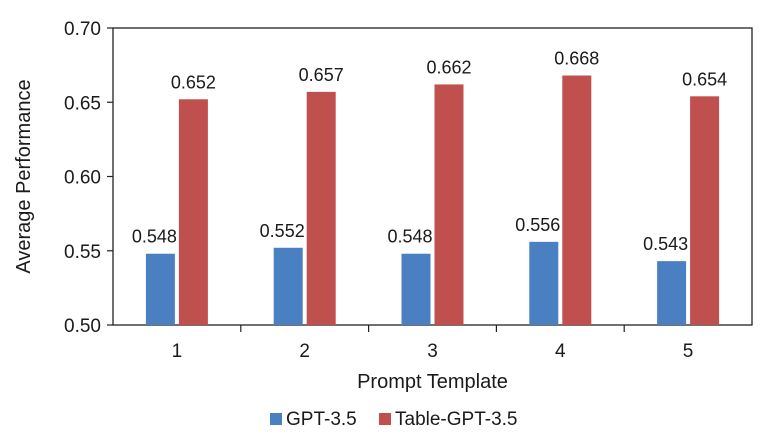  Describe the element at coordinates (576, 59) in the screenshot. I see `data-label: 0.668` at that location.